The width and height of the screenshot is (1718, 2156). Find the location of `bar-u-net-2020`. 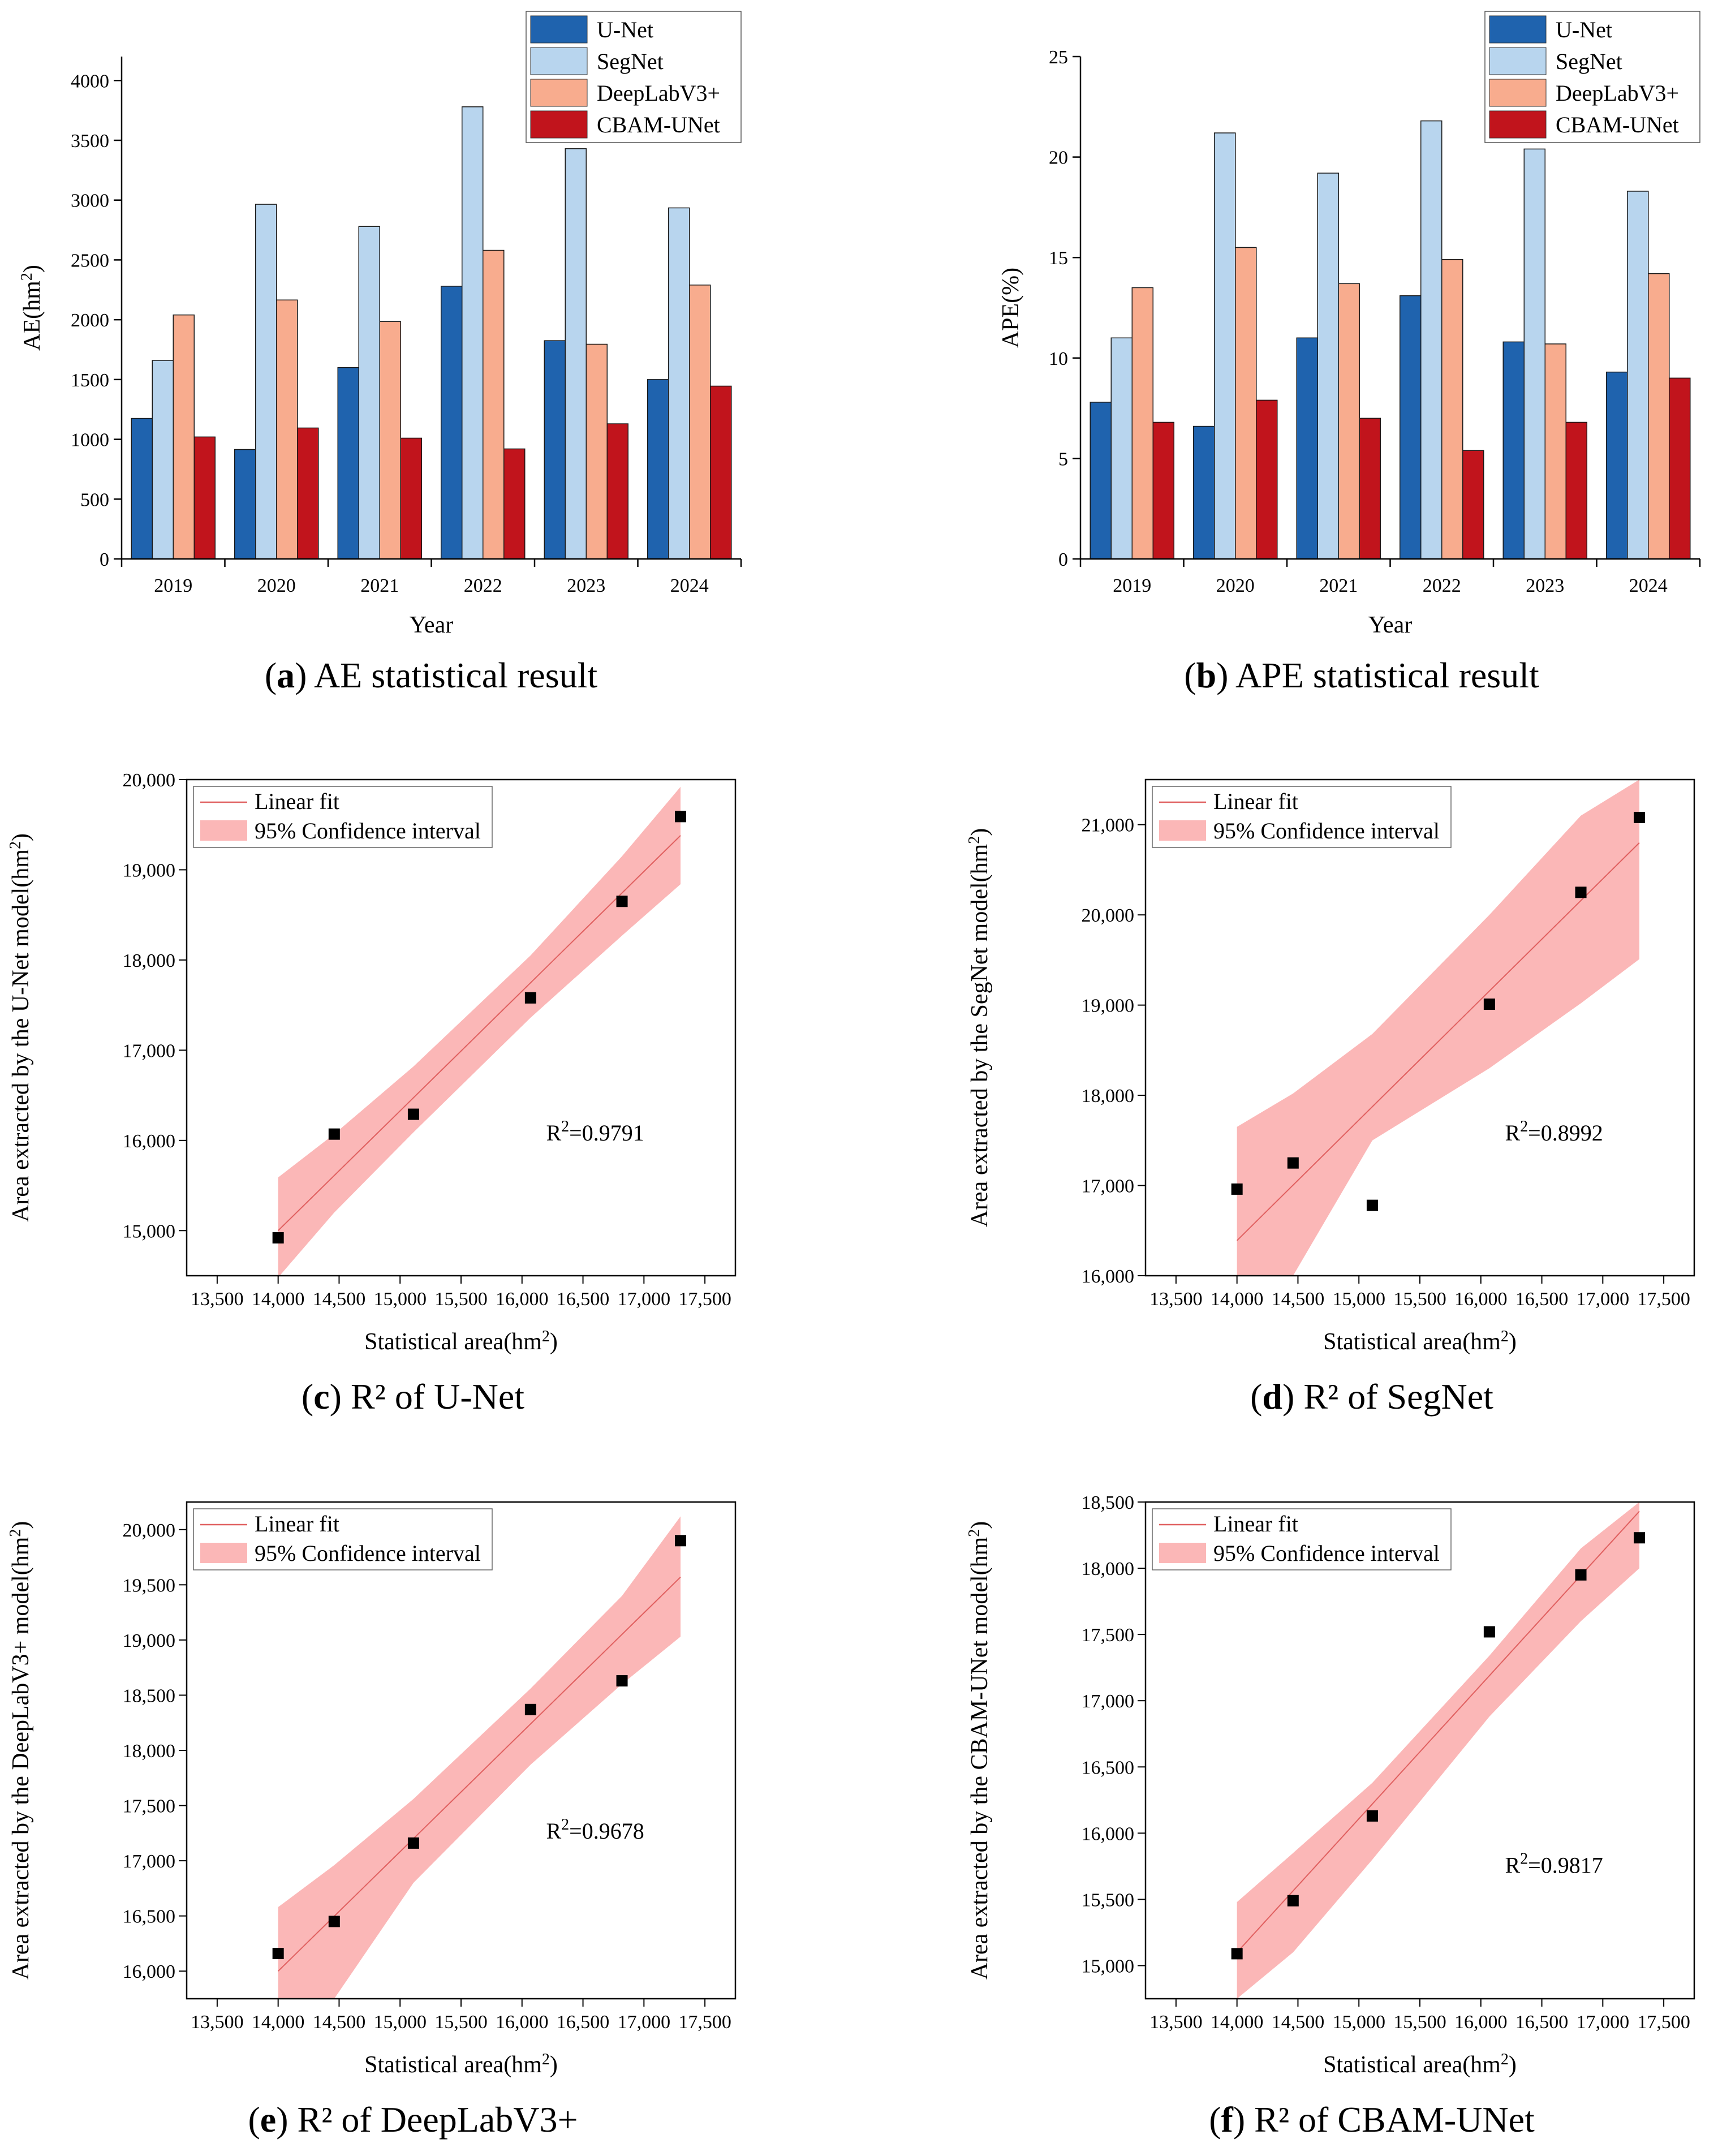

bar-u-net-2020 is located at coordinates (245, 504).